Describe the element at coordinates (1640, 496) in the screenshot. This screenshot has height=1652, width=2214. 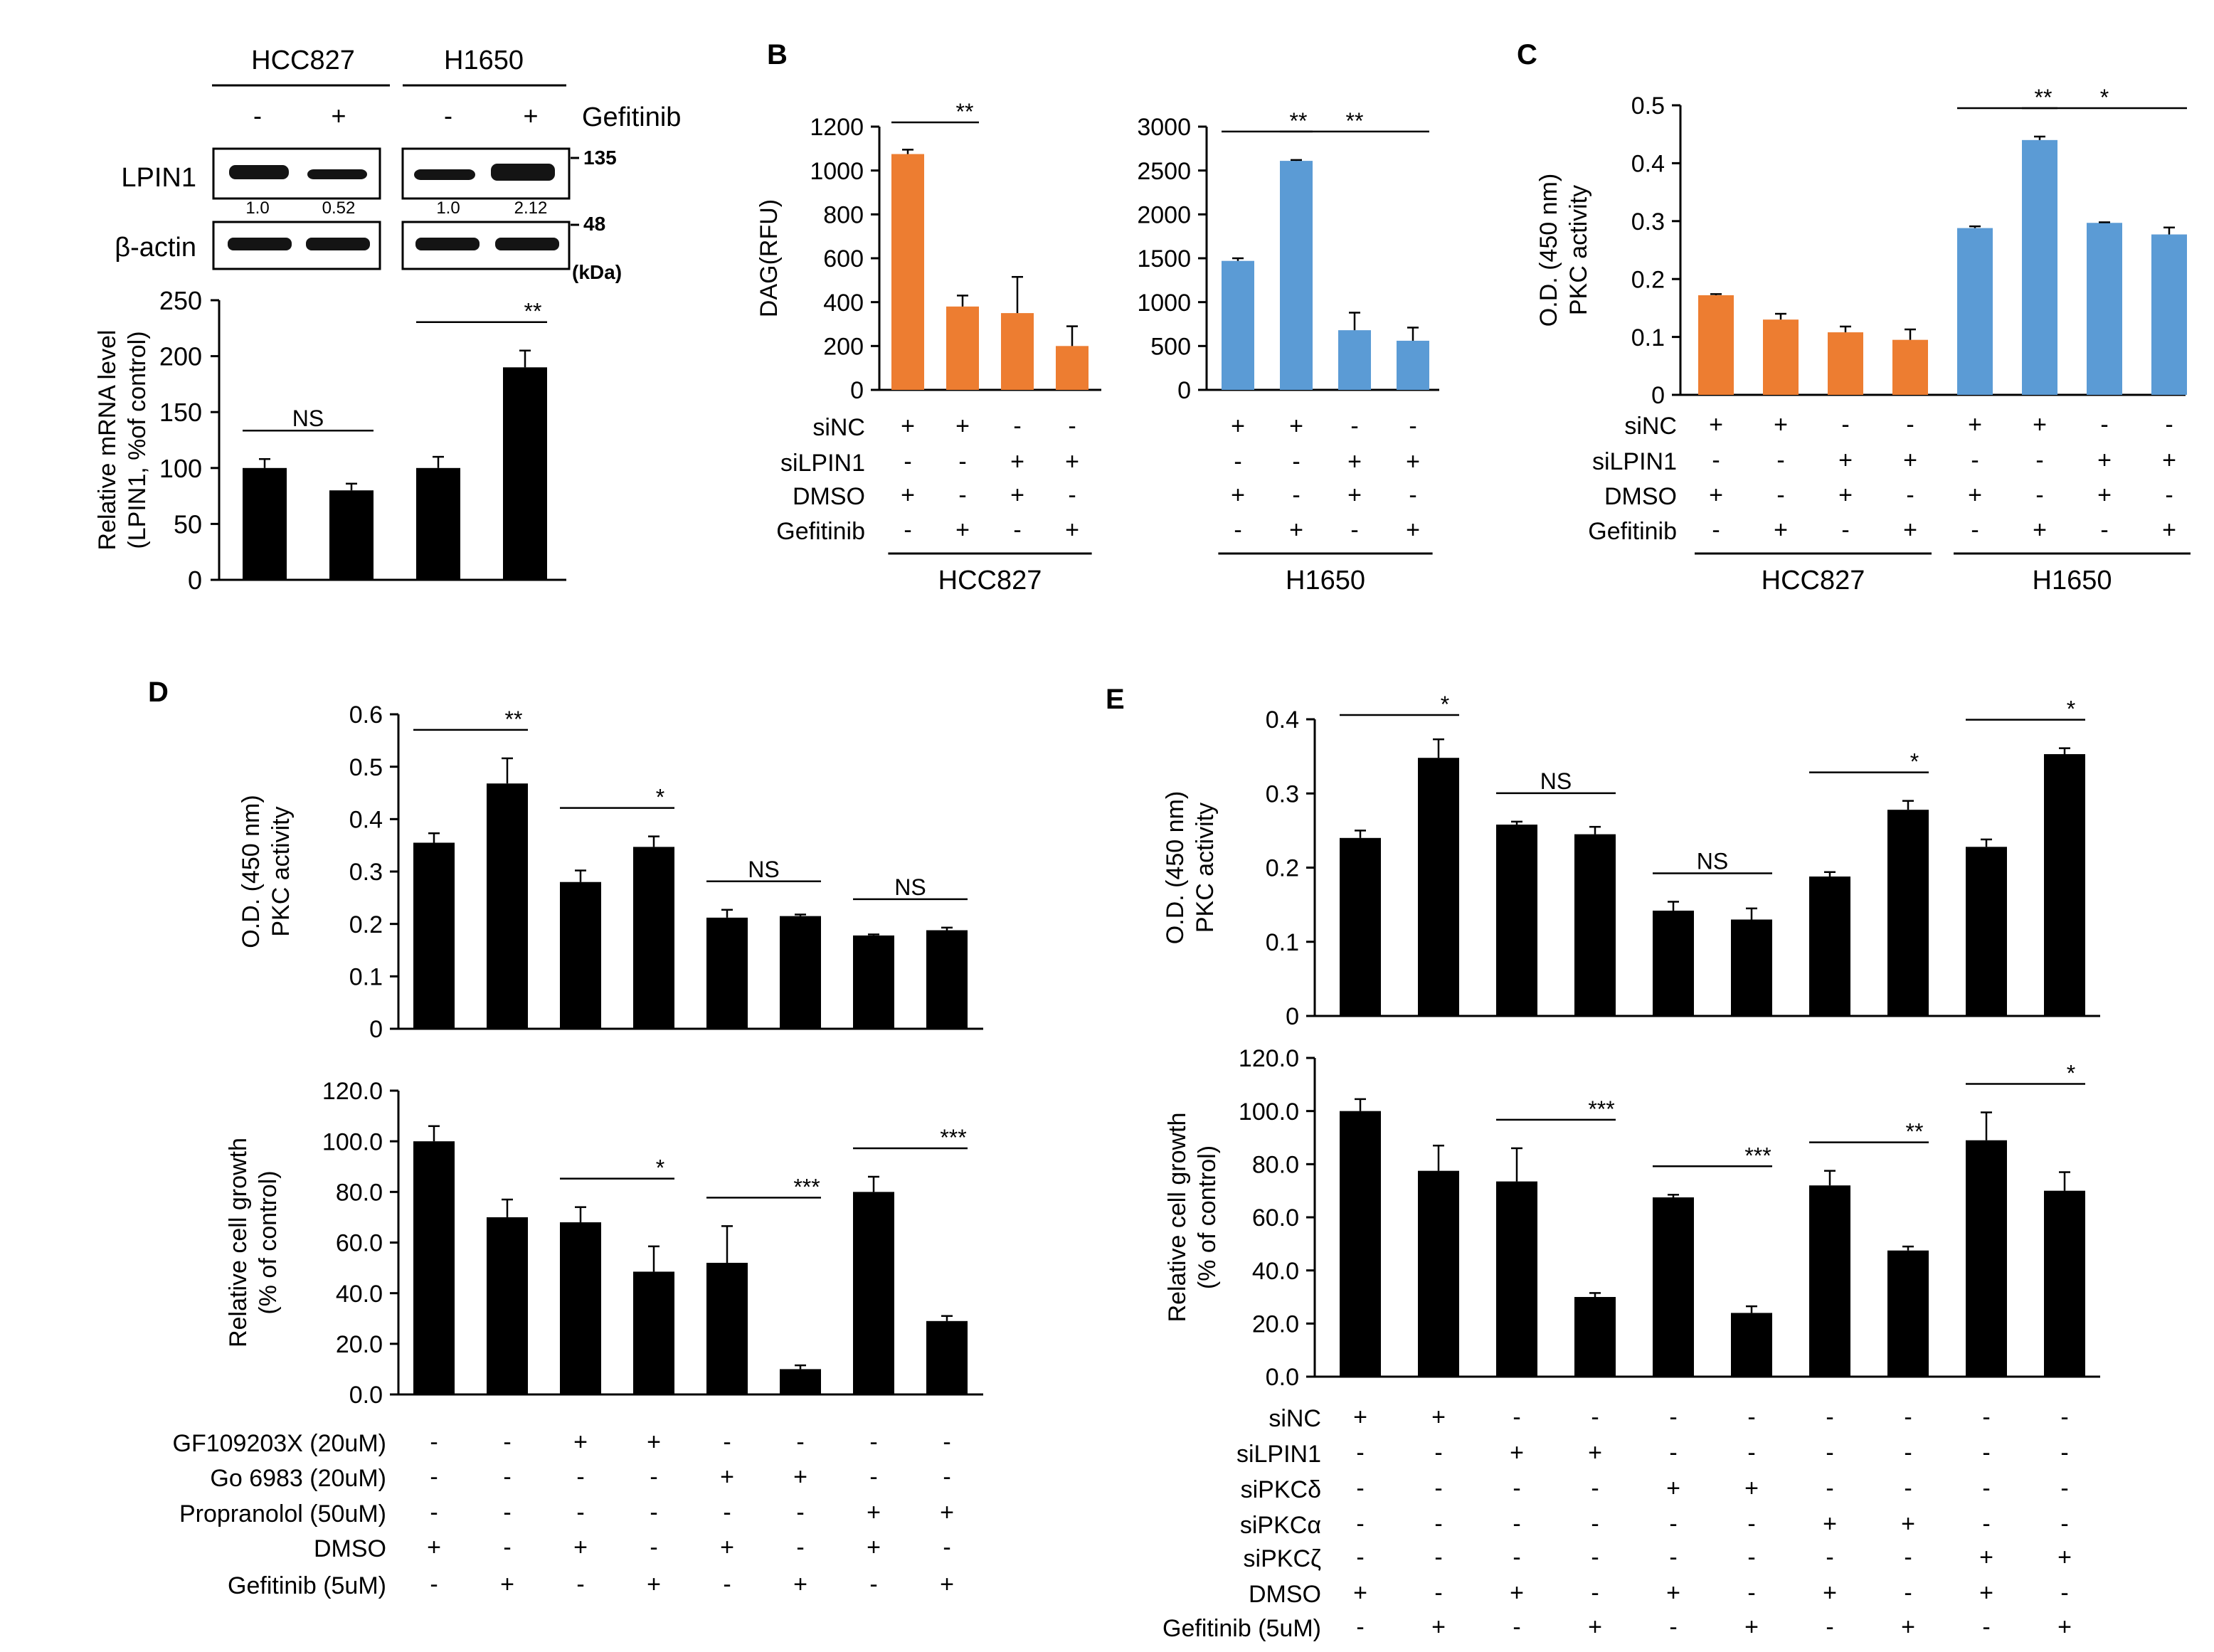
I see `C-condition-label: DMSO` at that location.